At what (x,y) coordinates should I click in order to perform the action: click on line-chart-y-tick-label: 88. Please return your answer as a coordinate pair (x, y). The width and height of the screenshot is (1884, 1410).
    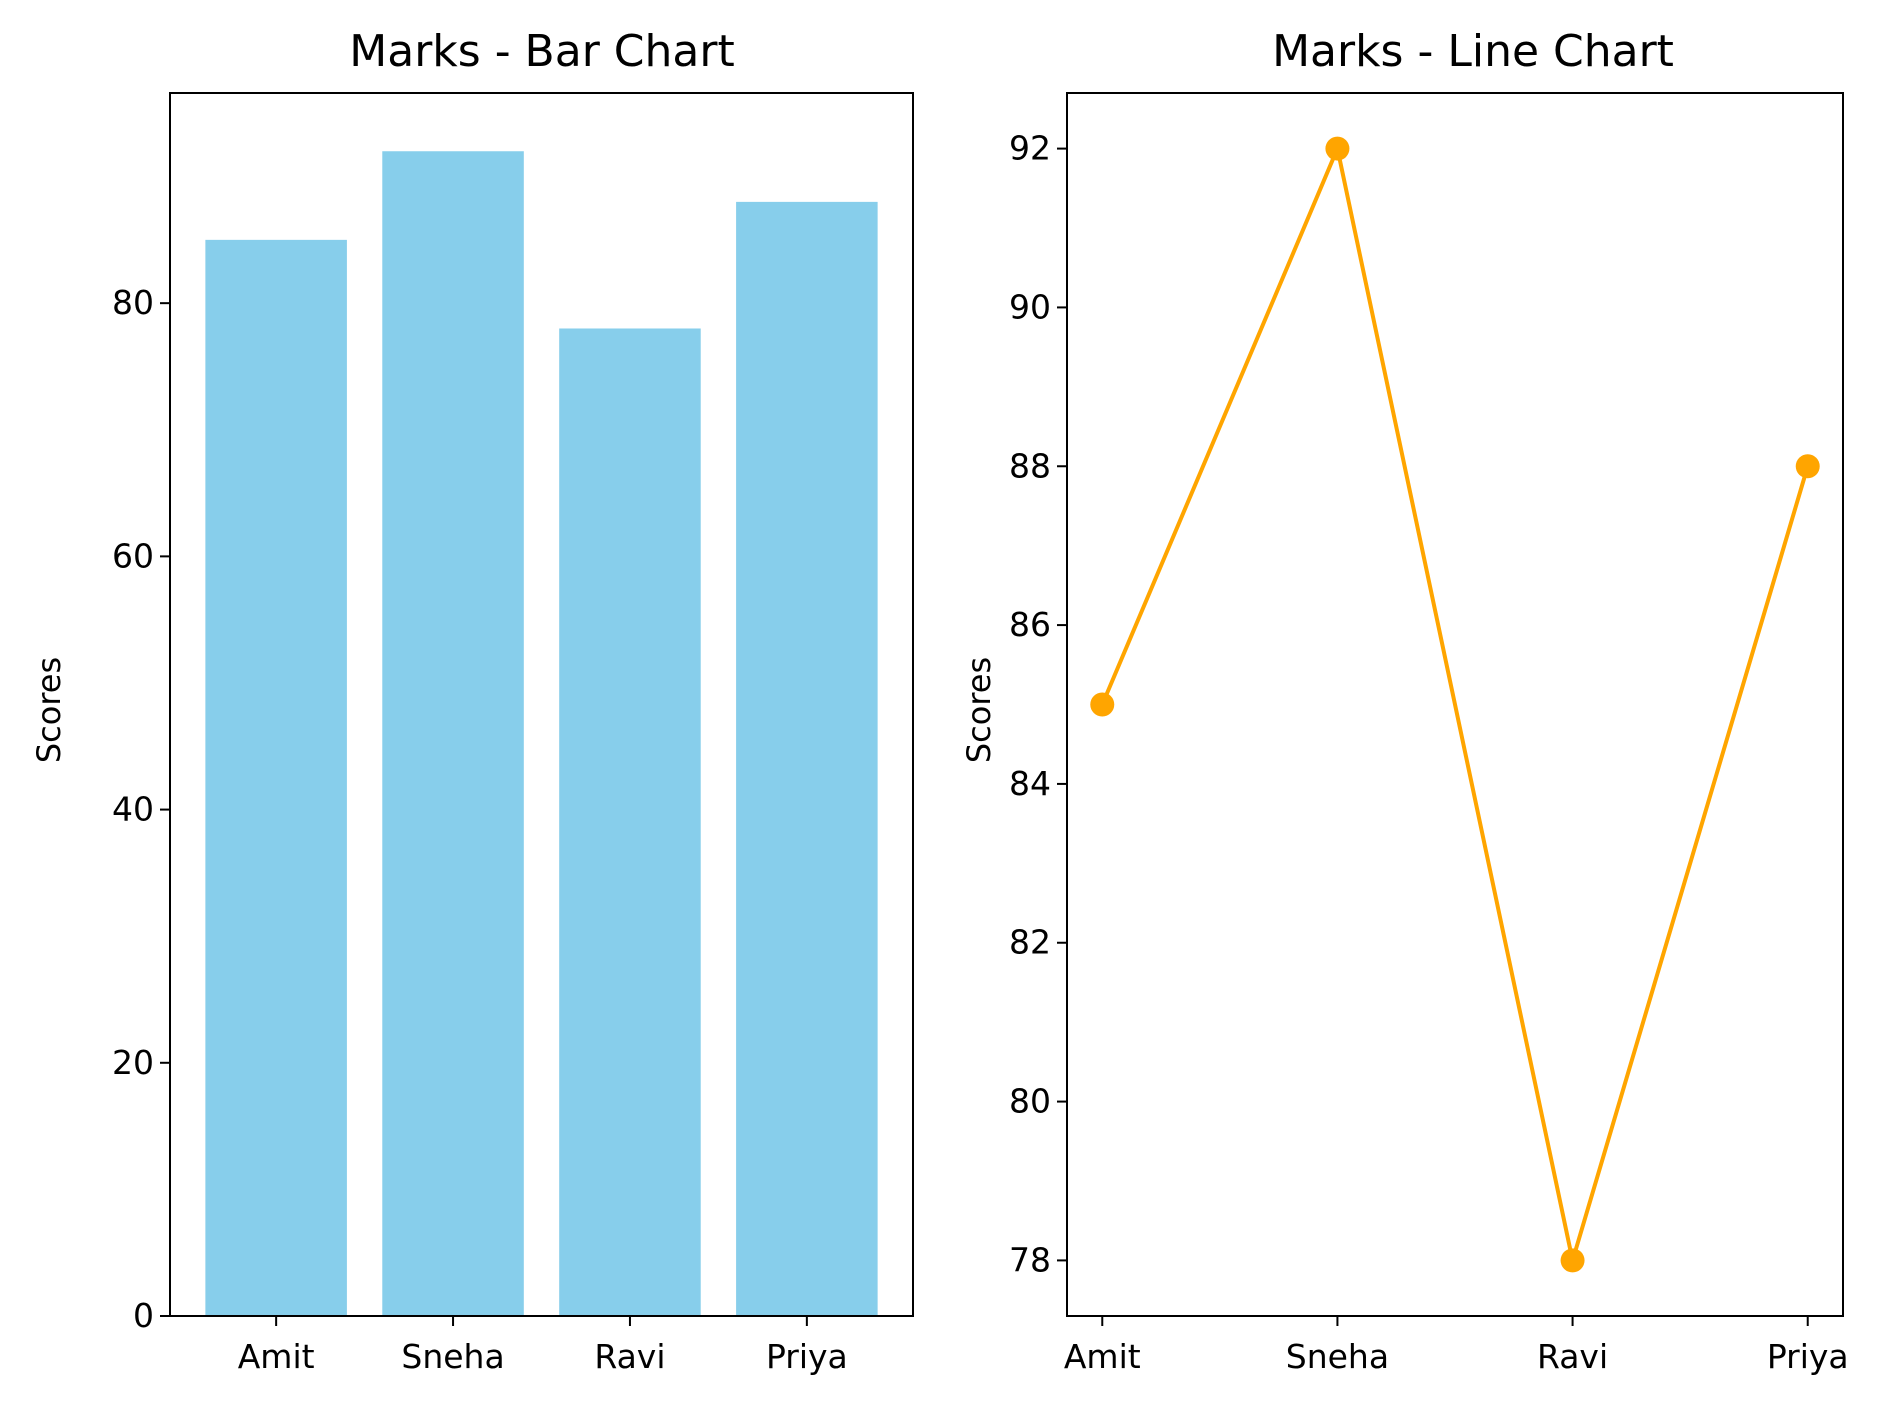
    Looking at the image, I should click on (1030, 465).